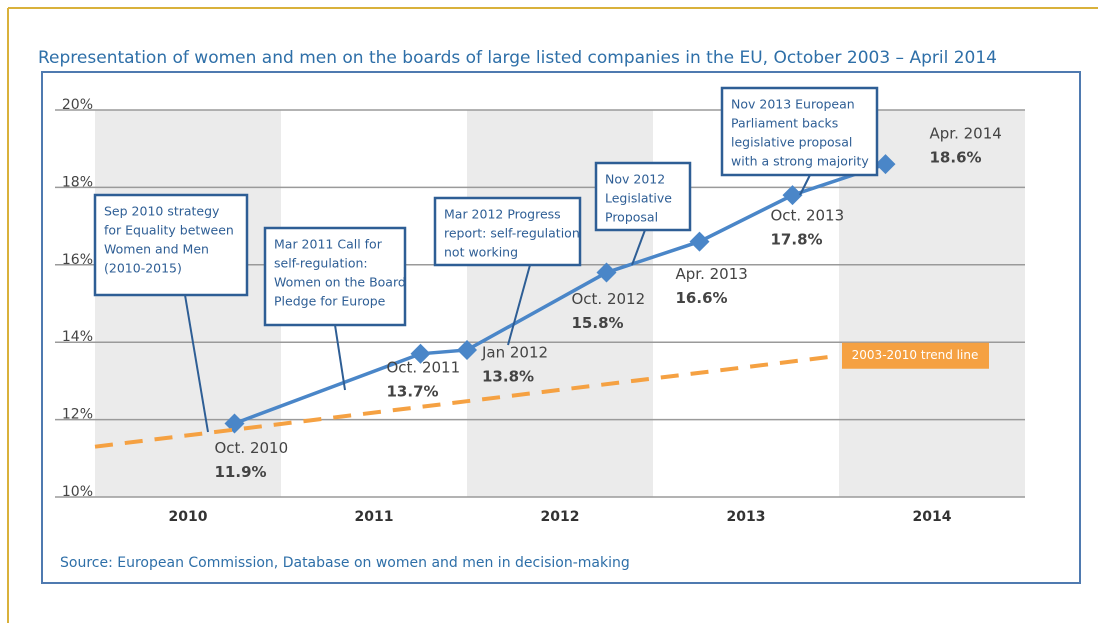  Describe the element at coordinates (77, 337) in the screenshot. I see `y-tick-label: 14%` at that location.